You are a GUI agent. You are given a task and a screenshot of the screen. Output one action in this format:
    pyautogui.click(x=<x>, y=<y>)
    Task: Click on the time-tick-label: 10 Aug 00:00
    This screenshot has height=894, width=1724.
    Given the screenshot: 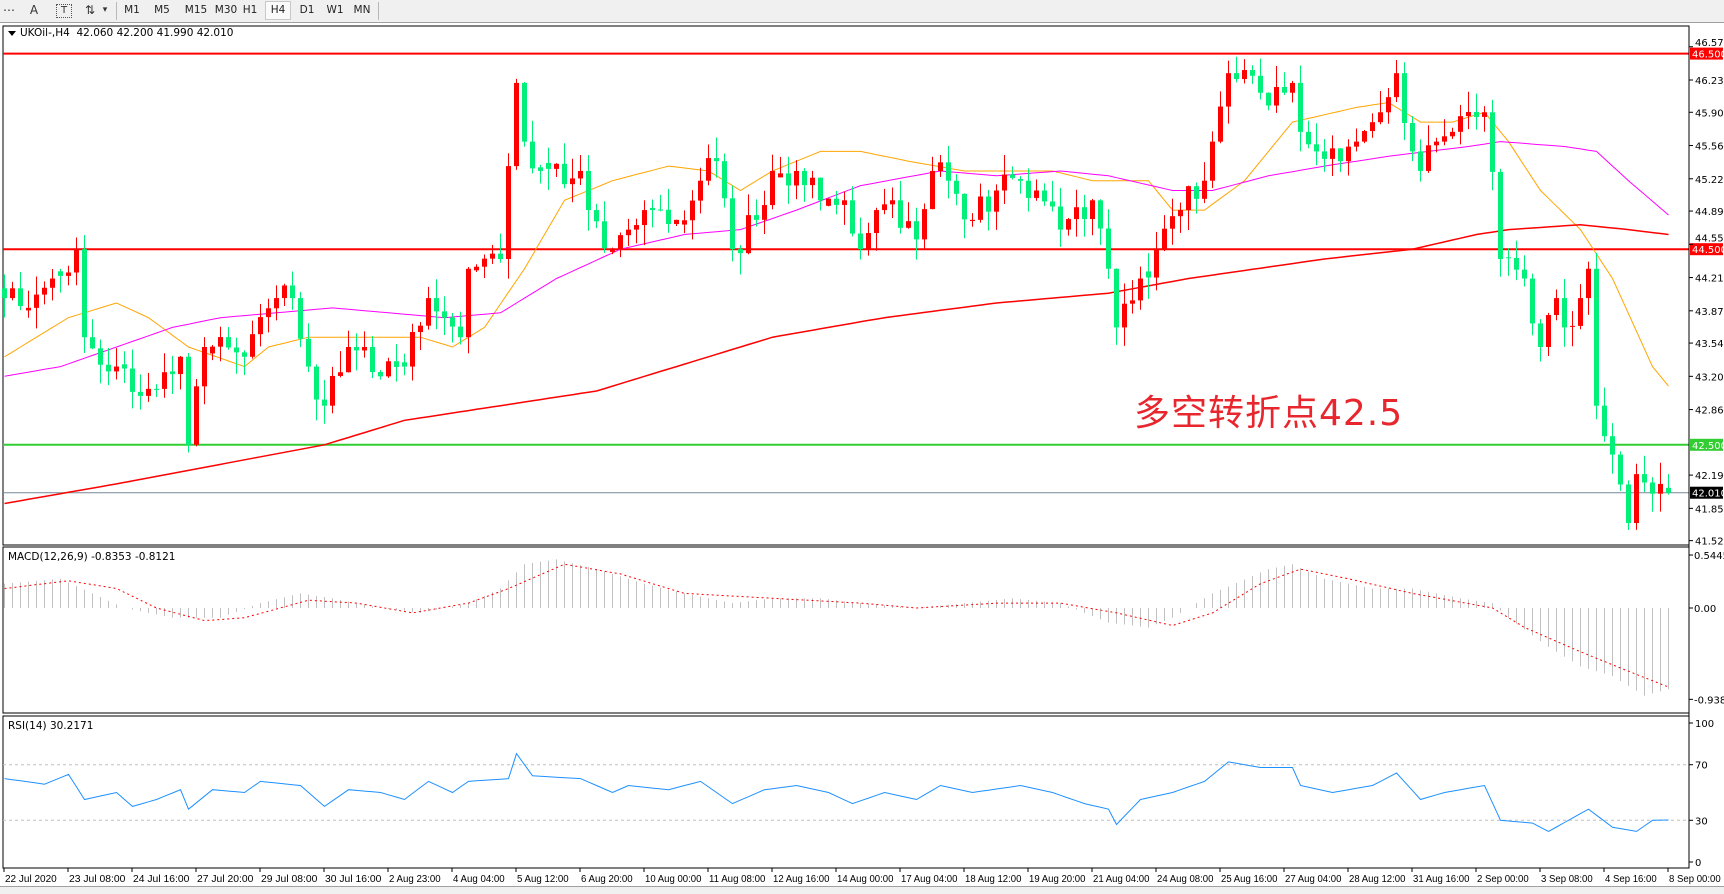 What is the action you would take?
    pyautogui.click(x=673, y=879)
    